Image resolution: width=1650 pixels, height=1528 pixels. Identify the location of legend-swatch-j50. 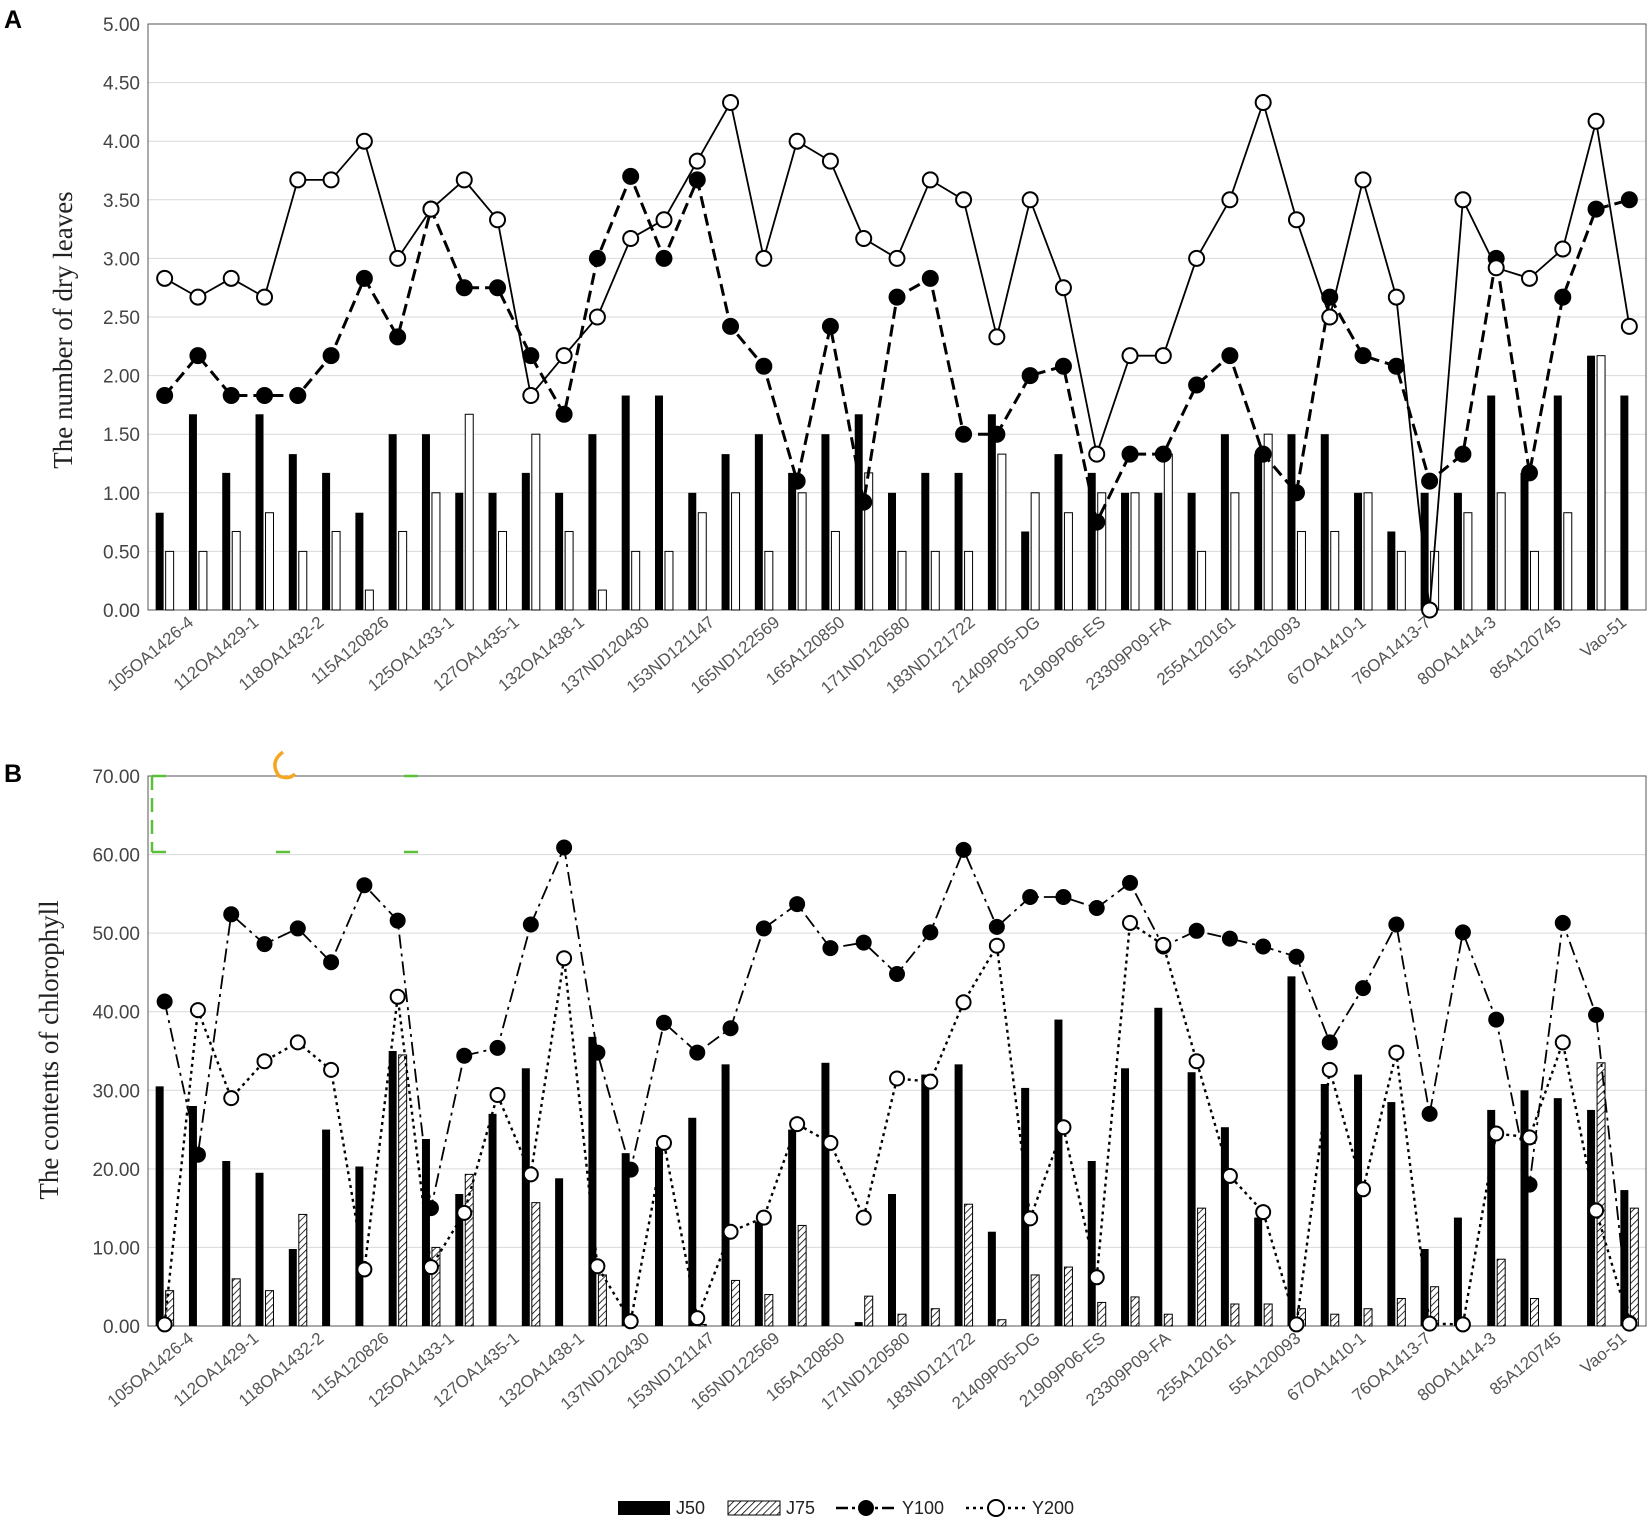
(644, 1508).